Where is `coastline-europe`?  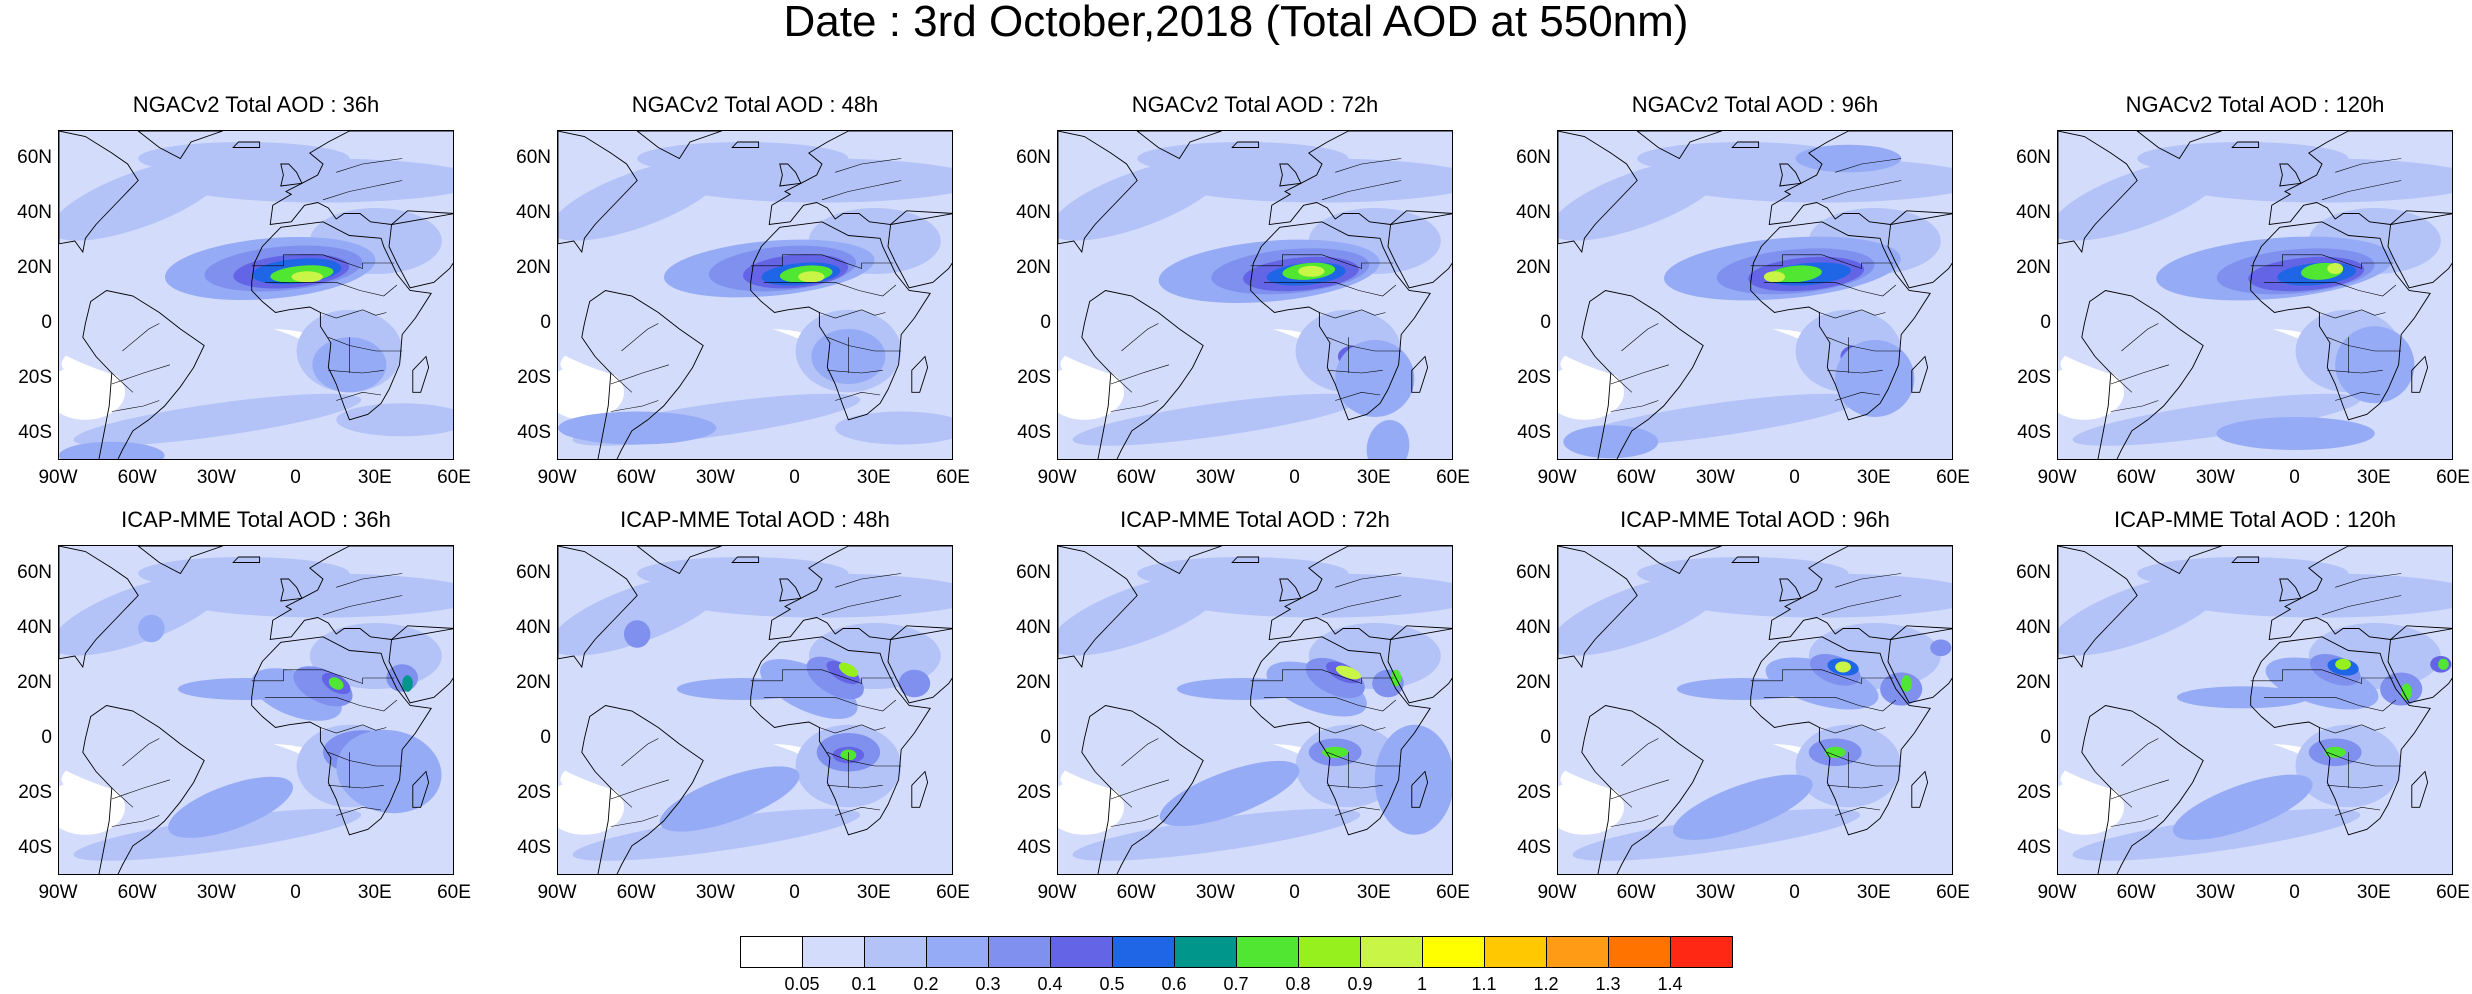
coastline-europe is located at coordinates (1360, 593).